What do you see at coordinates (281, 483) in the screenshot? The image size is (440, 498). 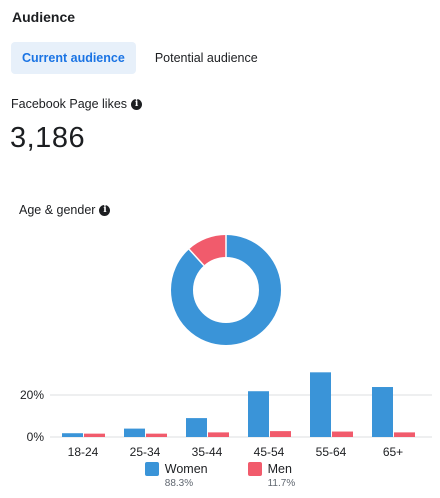 I see `legend-percent-men: 11.7%` at bounding box center [281, 483].